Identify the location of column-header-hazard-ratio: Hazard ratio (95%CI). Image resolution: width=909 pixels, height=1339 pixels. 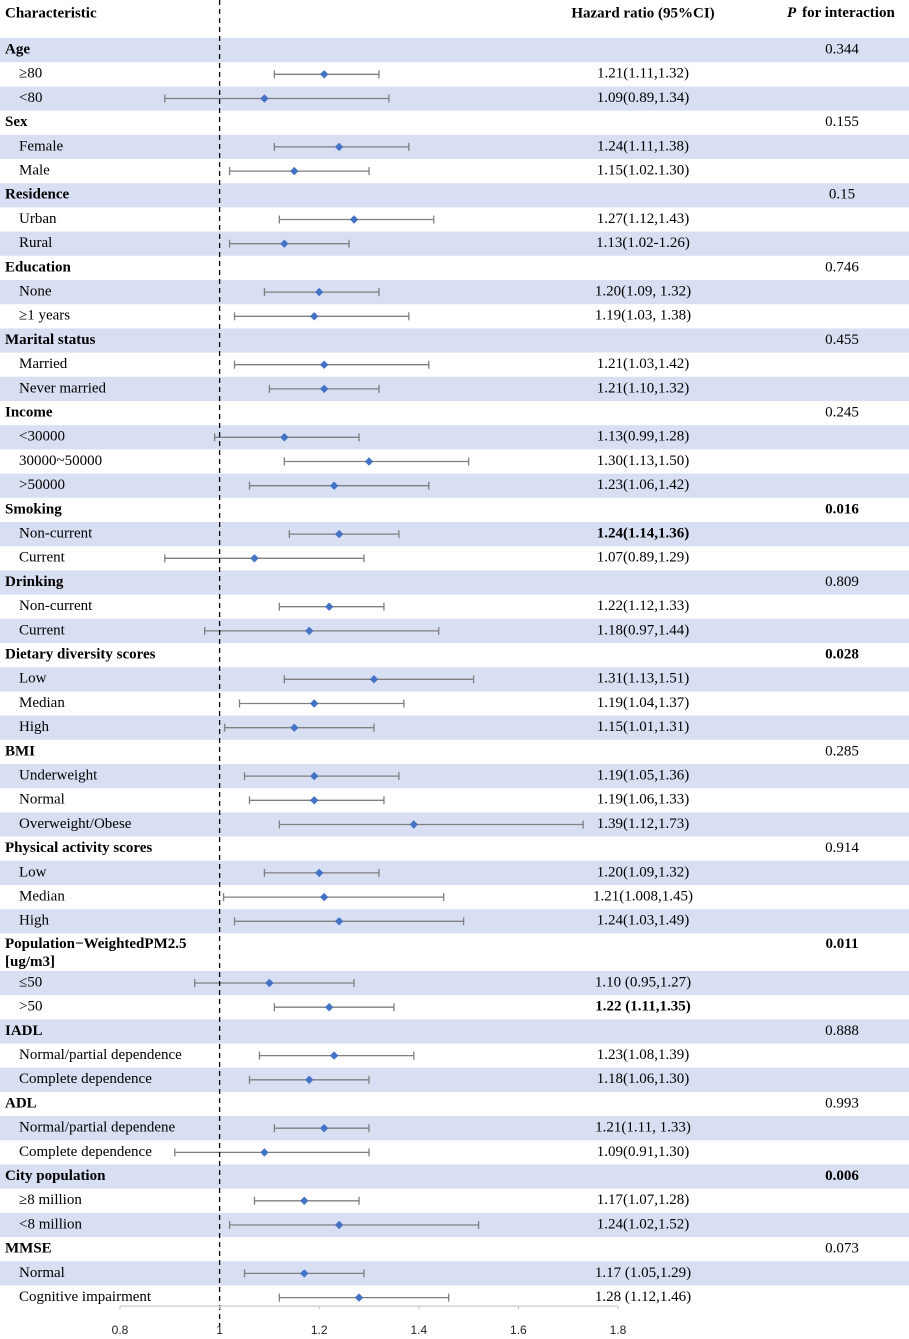
(642, 13).